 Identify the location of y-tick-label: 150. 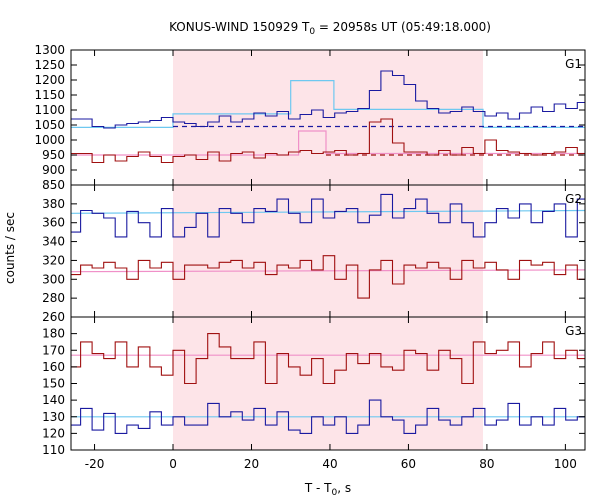
(53, 384).